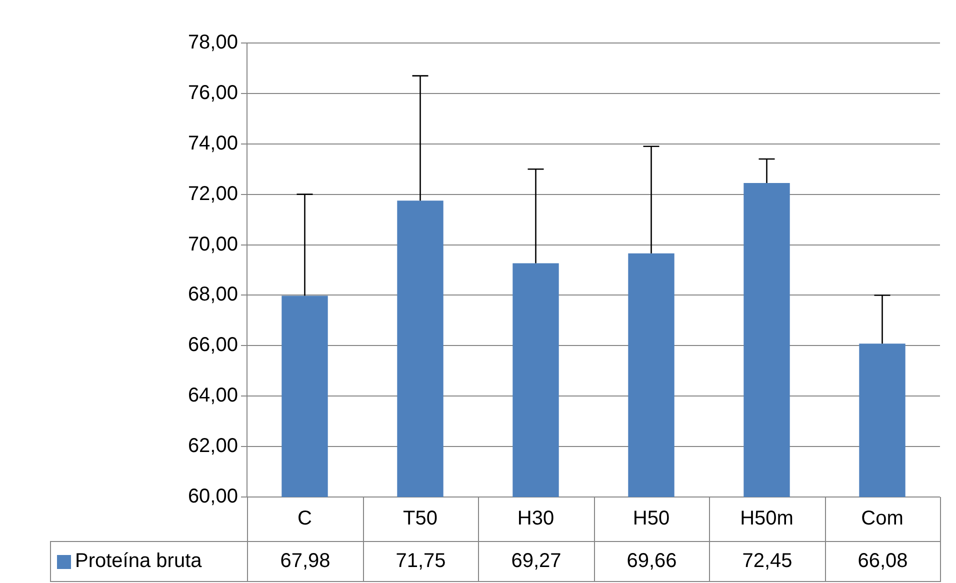 This screenshot has height=583, width=956. What do you see at coordinates (420, 519) in the screenshot?
I see `x-tick-label: T50` at bounding box center [420, 519].